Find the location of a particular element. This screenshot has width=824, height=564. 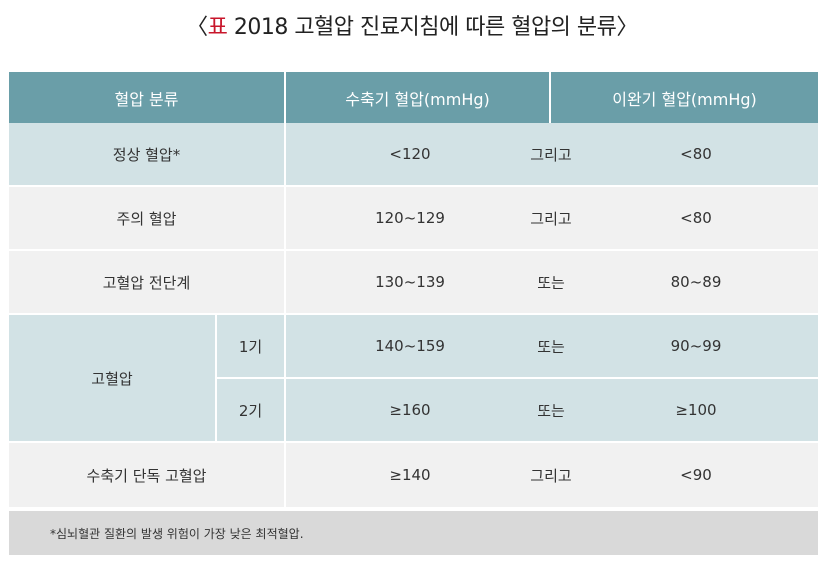

table-caption: 〈표 2018 고혈압 진료지침에 따른 혈압의 분류〉 is located at coordinates (412, 28).